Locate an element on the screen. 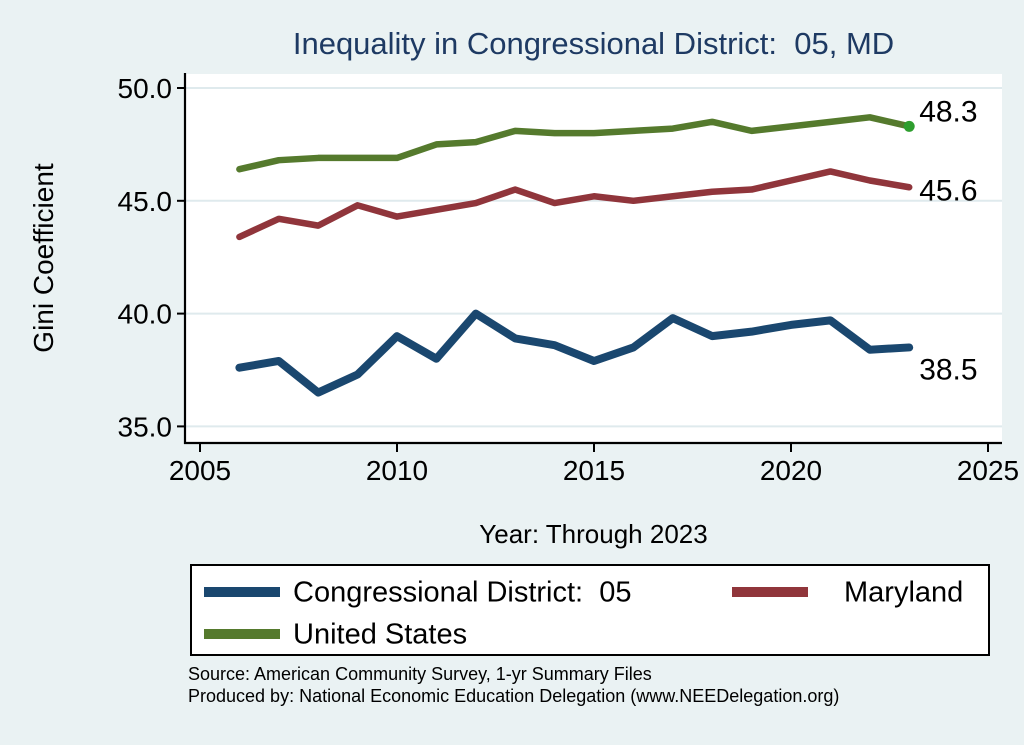 Image resolution: width=1024 pixels, height=745 pixels. x-tick-label: 2020 is located at coordinates (791, 470).